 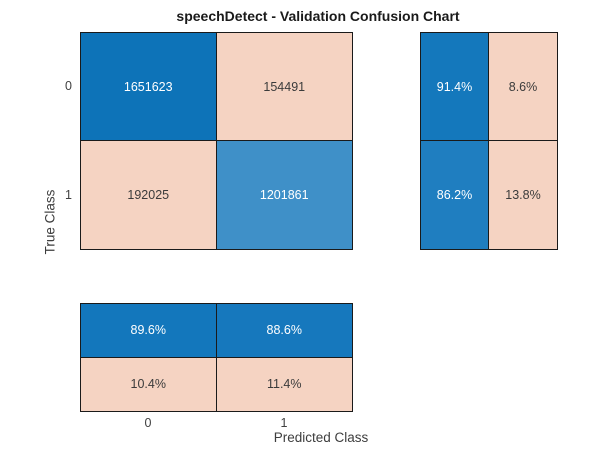 I want to click on x-axis-label: Predicted Class, so click(x=321, y=437).